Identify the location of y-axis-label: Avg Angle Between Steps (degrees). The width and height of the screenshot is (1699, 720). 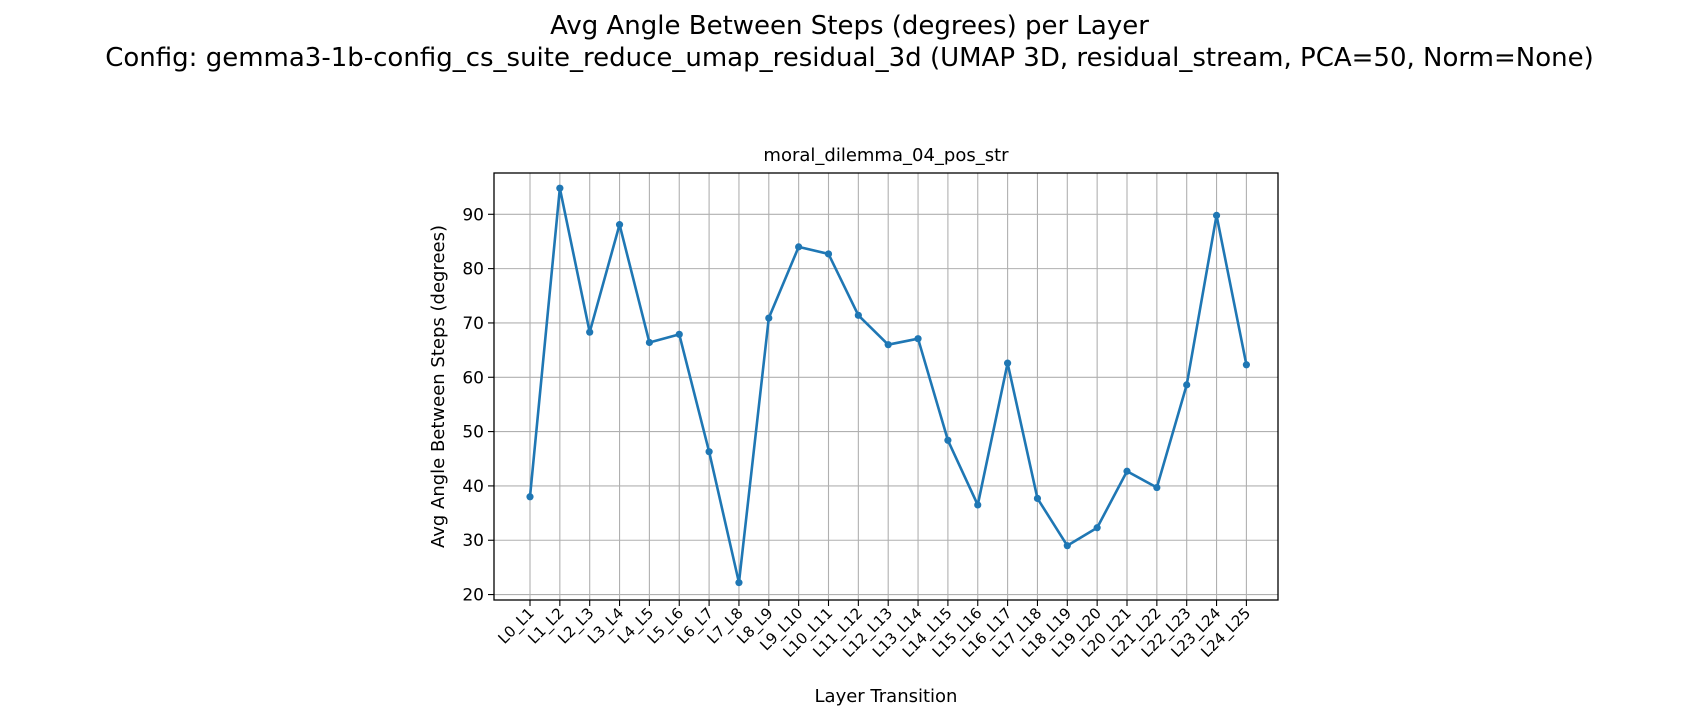
(438, 386).